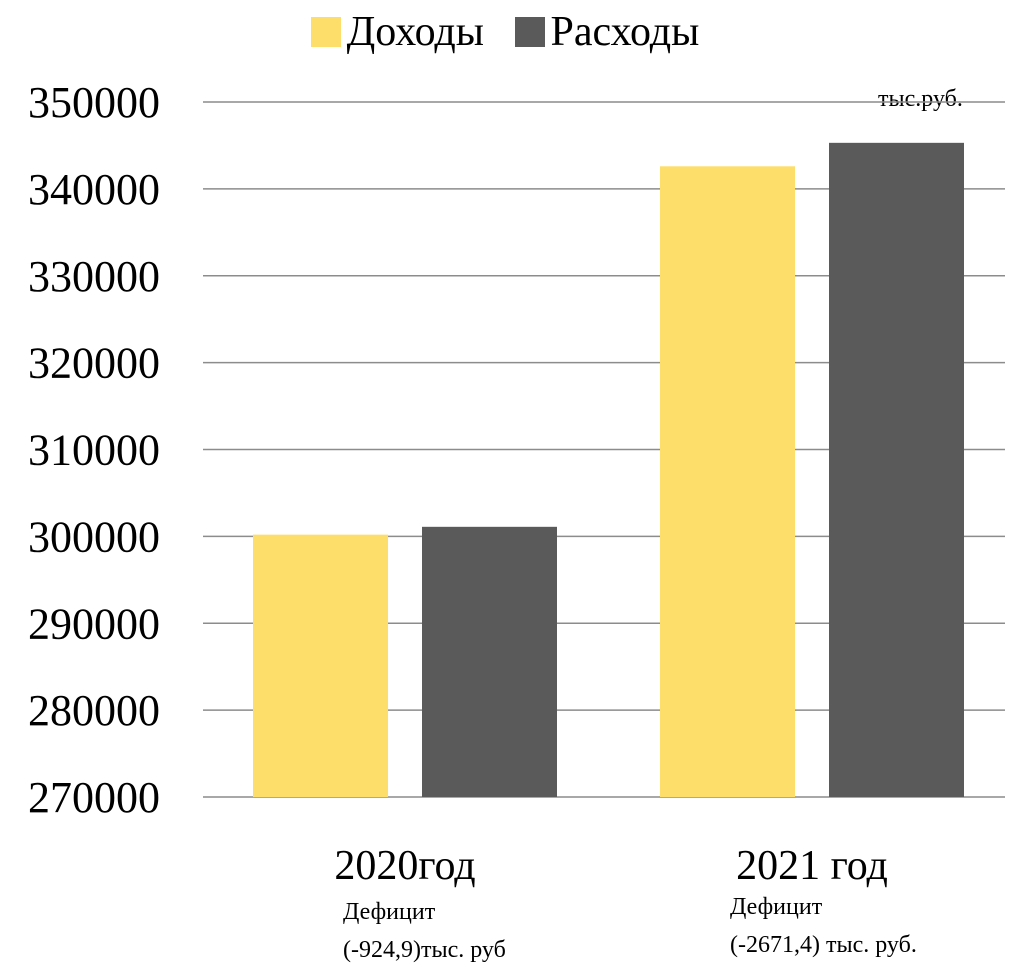 Image resolution: width=1010 pixels, height=969 pixels. I want to click on category-label-2020: 2020год, so click(405, 866).